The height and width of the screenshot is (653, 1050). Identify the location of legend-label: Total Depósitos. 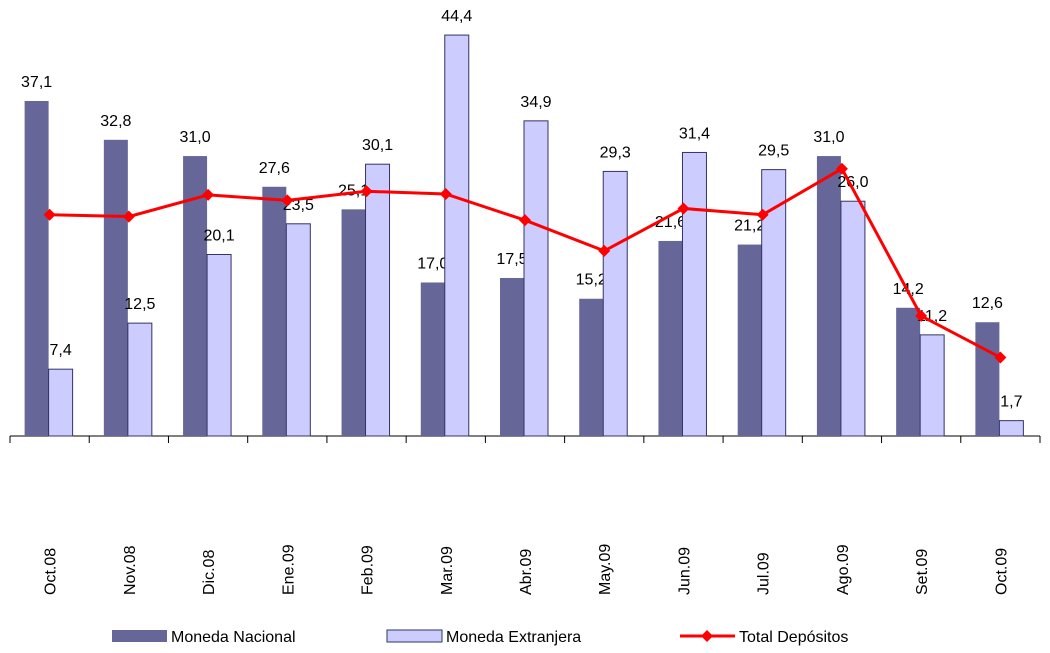
(793, 637).